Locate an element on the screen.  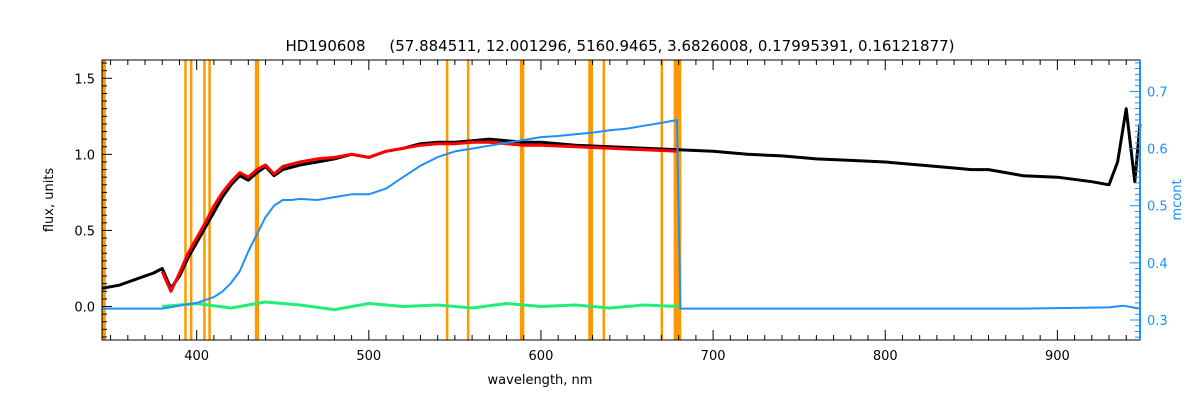
y2-tick-label: 0.4 is located at coordinates (1157, 264).